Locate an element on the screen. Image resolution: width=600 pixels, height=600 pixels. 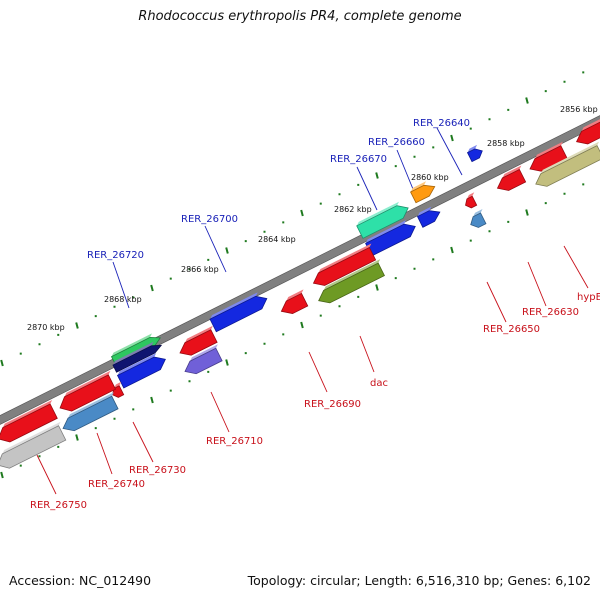
rer_26750-gene is located at coordinates (33, 445).